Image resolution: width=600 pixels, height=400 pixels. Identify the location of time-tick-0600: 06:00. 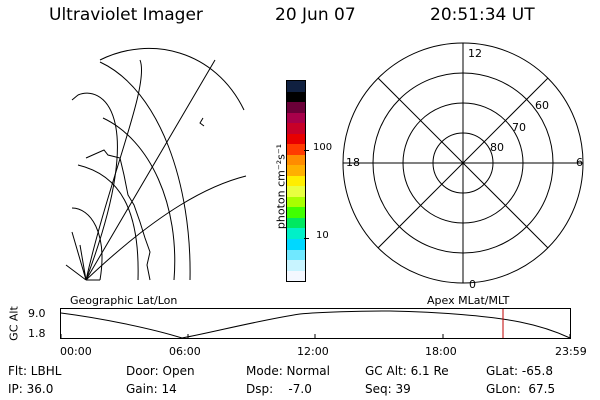
(185, 351).